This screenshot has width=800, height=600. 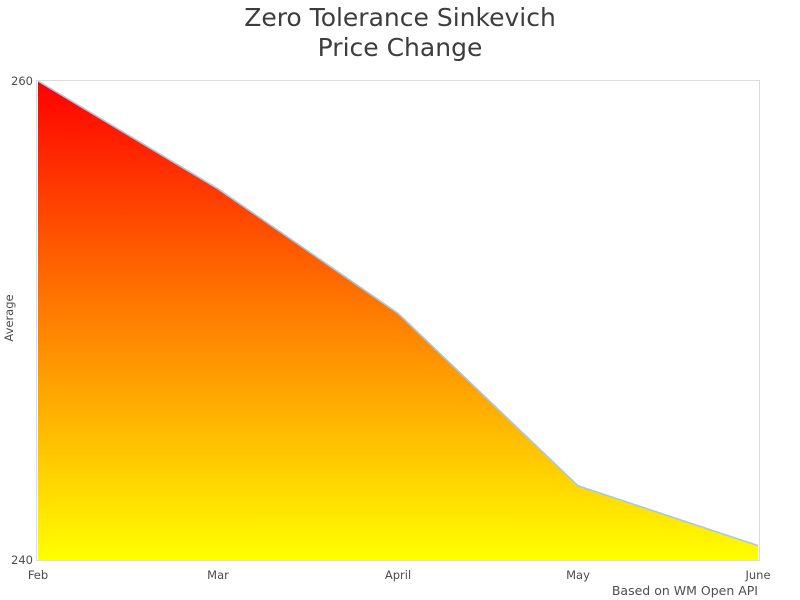 I want to click on x-tick-label: Mar, so click(x=218, y=575).